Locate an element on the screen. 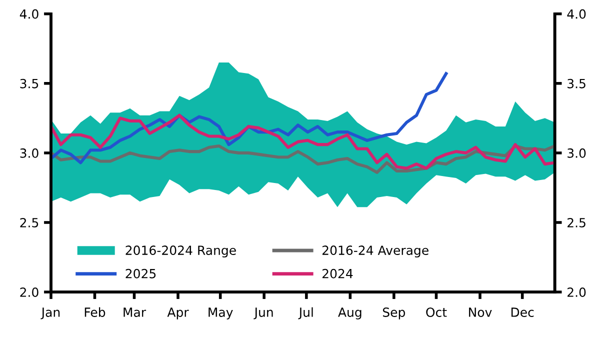 Image resolution: width=607 pixels, height=346 pixels. x-tick-label: Dec is located at coordinates (522, 312).